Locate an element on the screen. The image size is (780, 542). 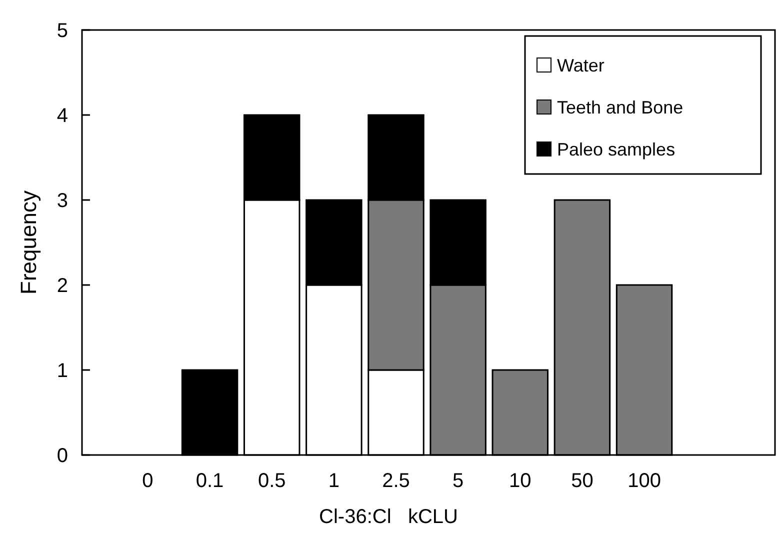
x-tick-label: 0.5 is located at coordinates (272, 481).